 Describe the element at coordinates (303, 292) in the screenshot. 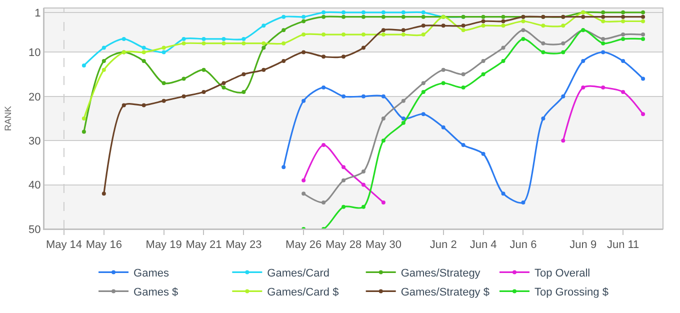

I see `legend-label: Games/Card $` at that location.